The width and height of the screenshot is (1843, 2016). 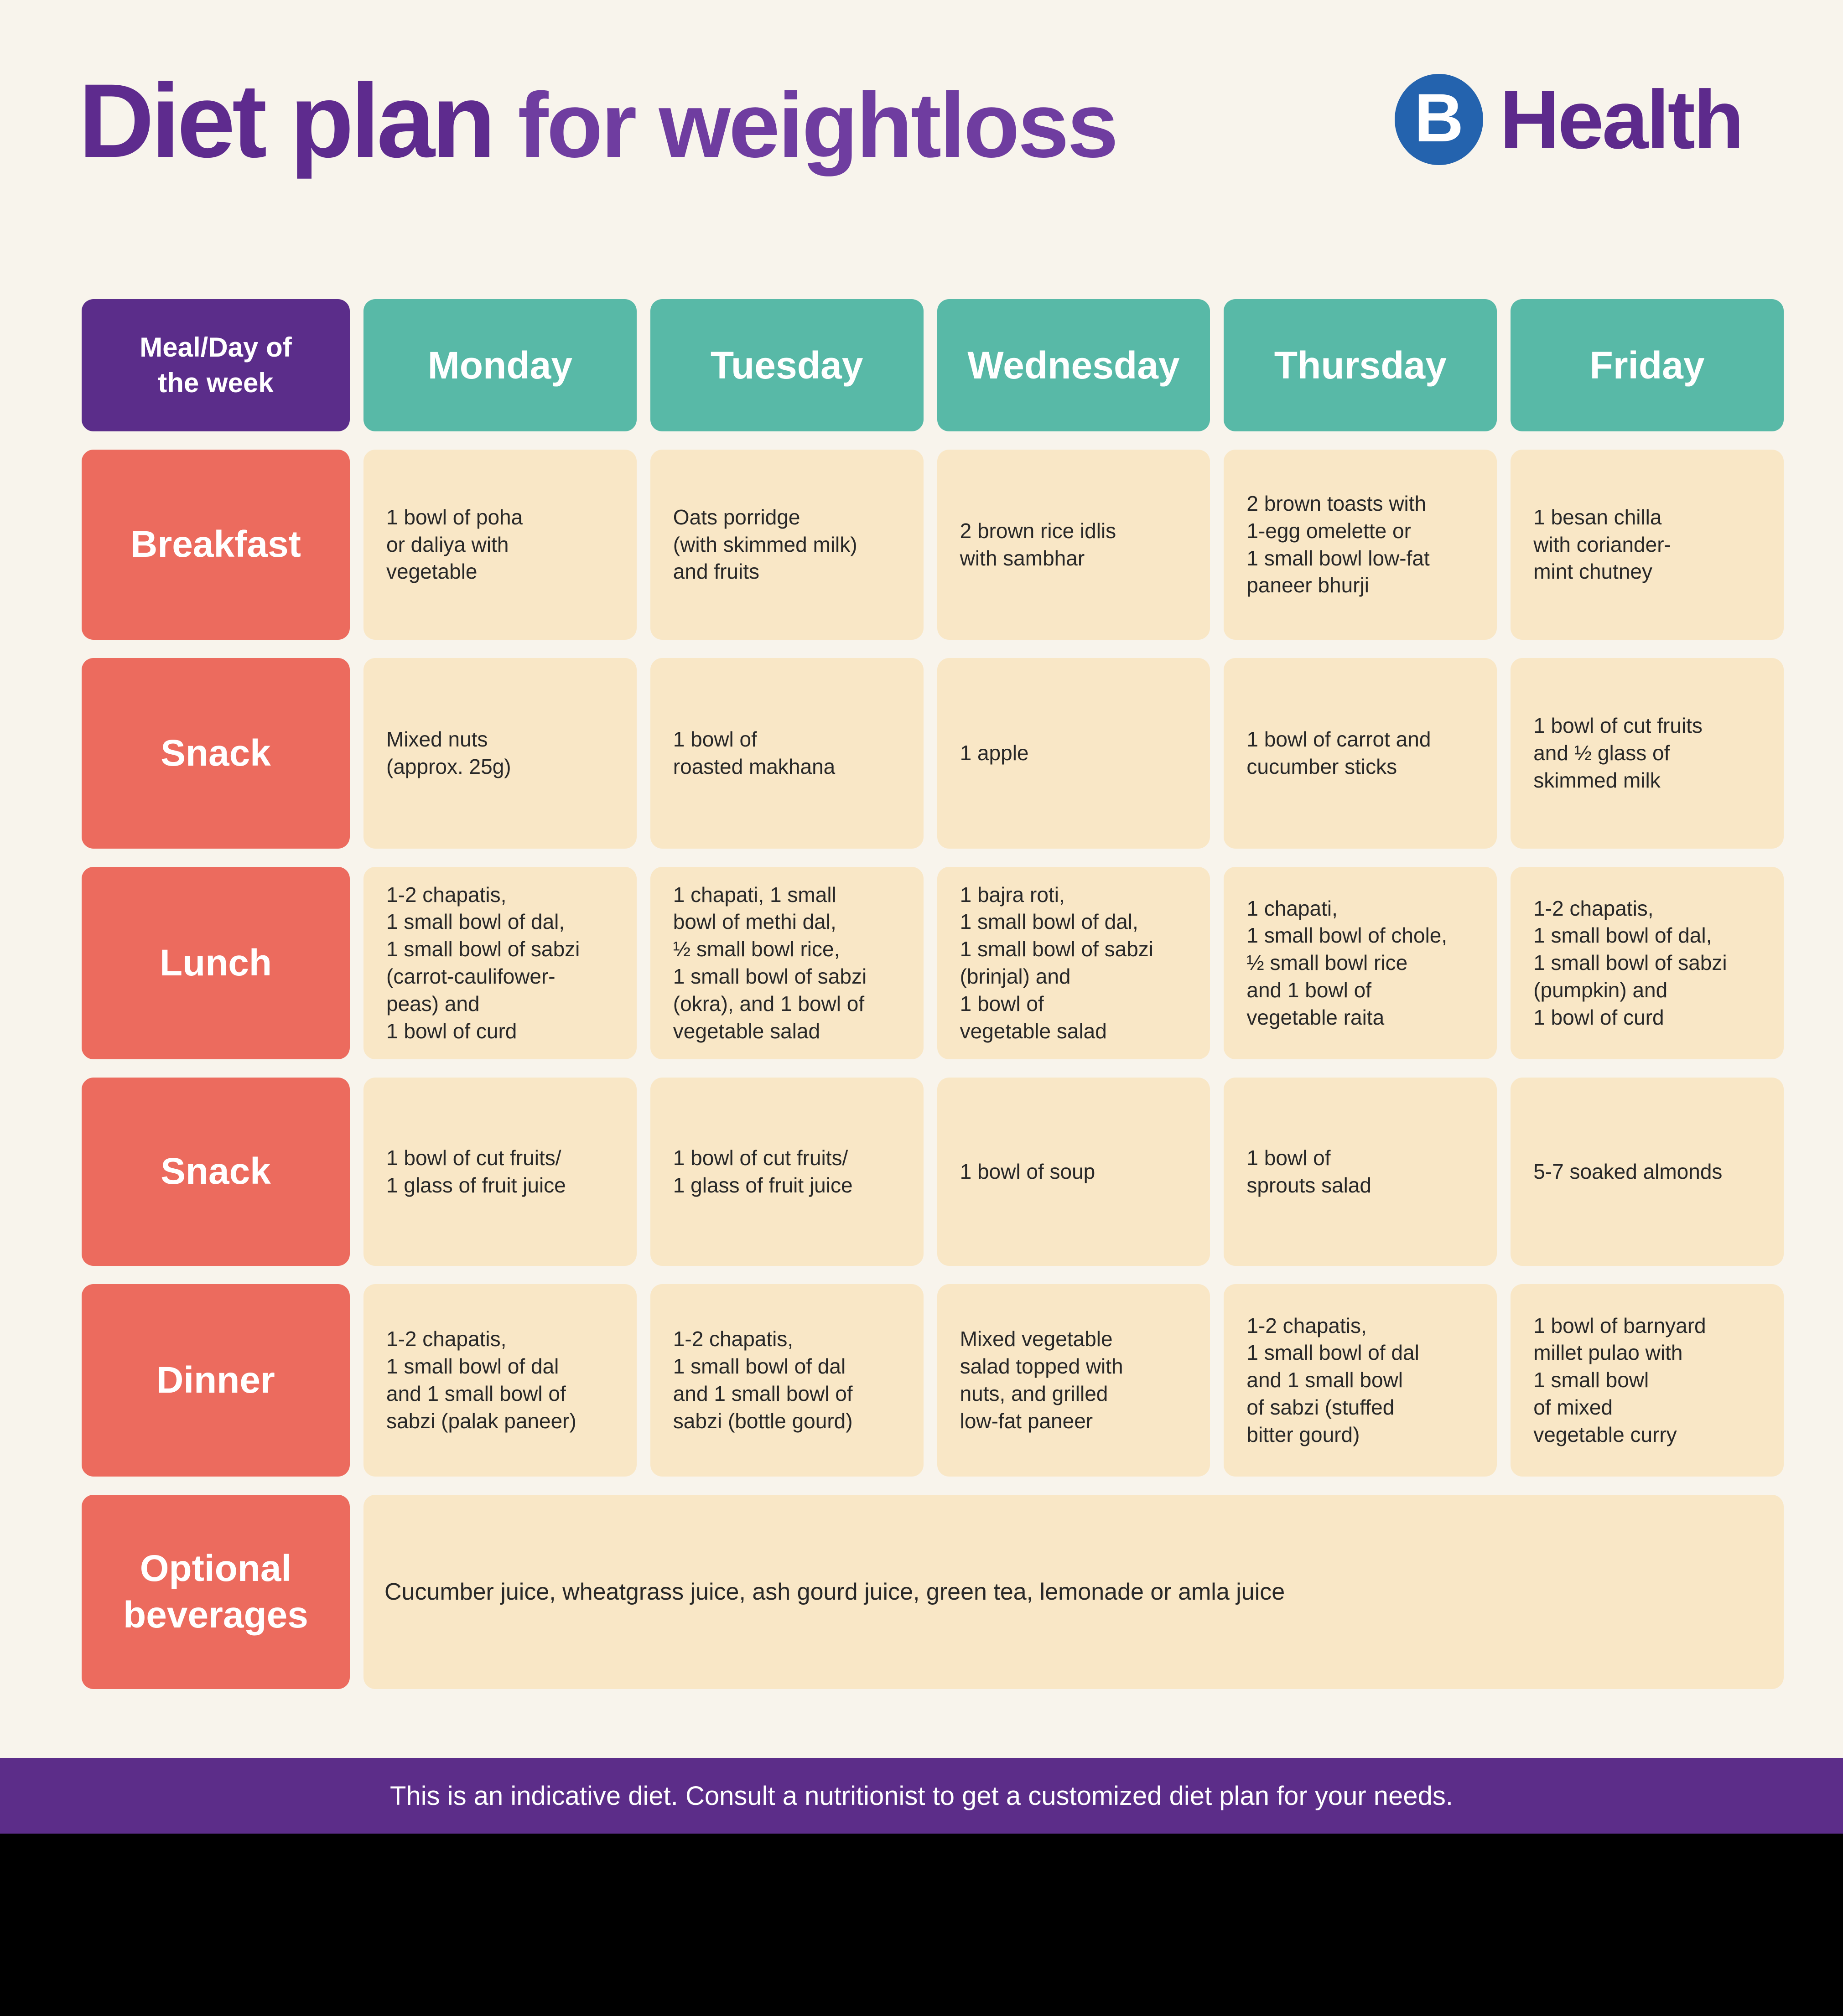 What do you see at coordinates (500, 365) in the screenshot?
I see `header-monday: Monday` at bounding box center [500, 365].